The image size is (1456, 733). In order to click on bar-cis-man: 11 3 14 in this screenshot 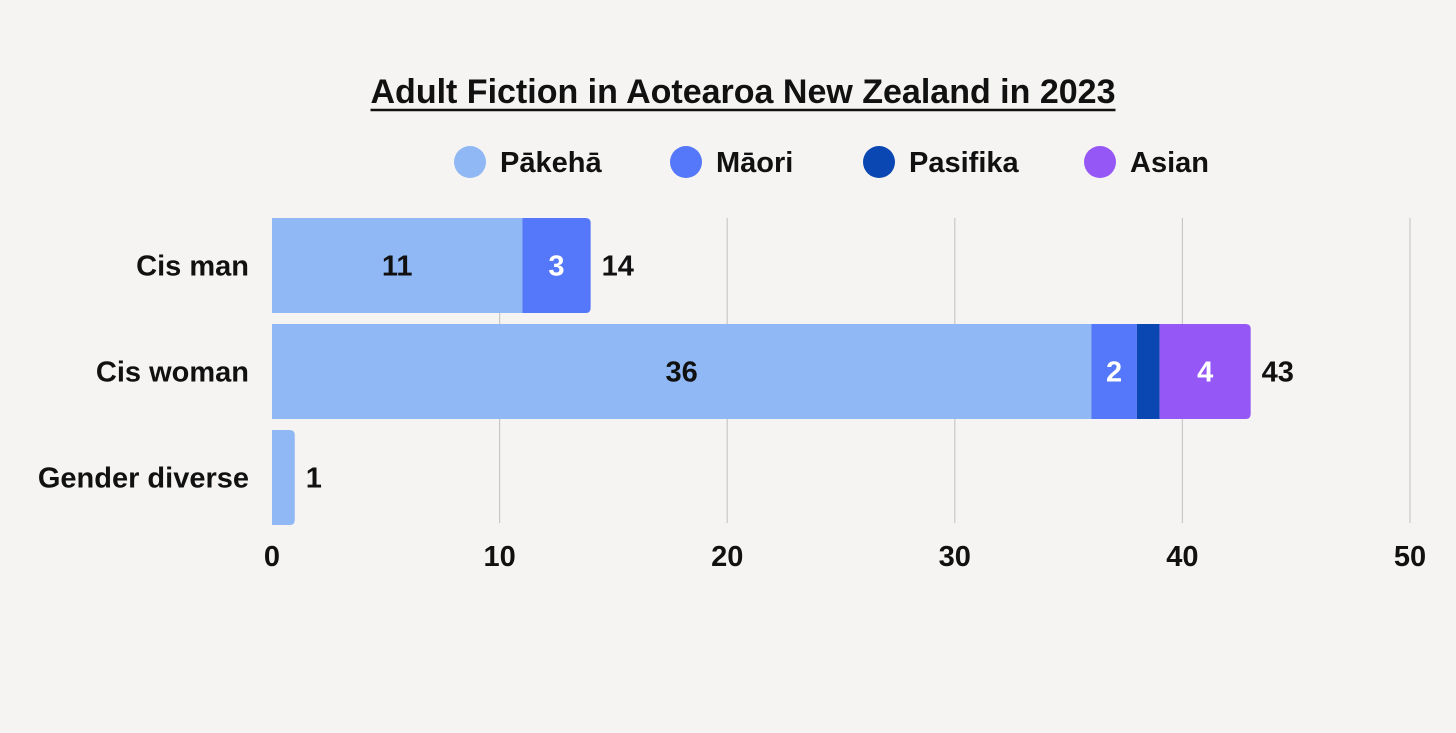, I will do `click(453, 265)`.